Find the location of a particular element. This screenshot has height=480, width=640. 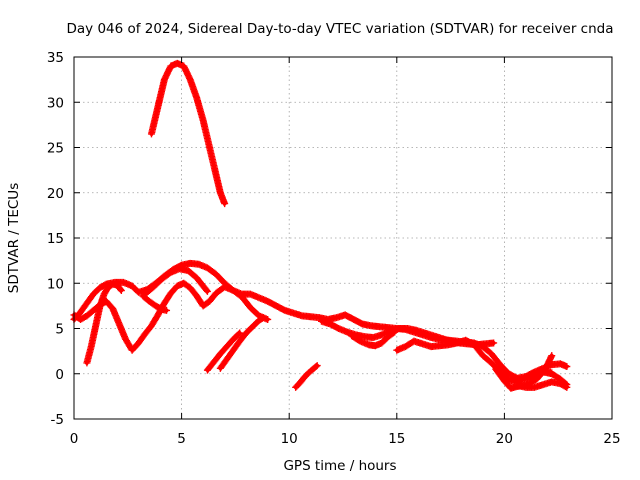

x-tick-label: 0 is located at coordinates (74, 439).